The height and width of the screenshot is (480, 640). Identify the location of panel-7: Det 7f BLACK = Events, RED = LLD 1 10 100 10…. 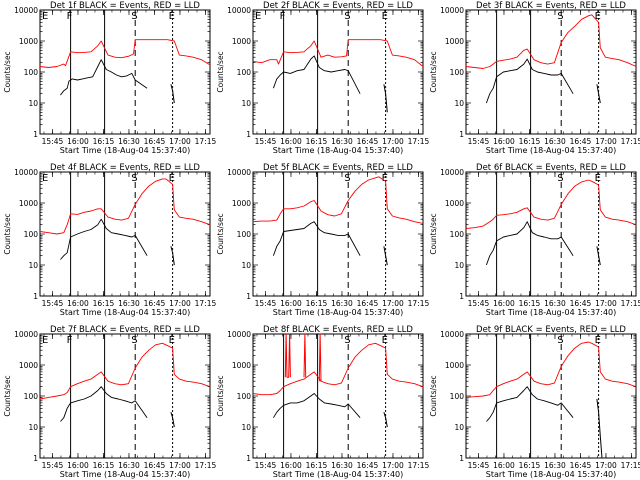
(109, 402).